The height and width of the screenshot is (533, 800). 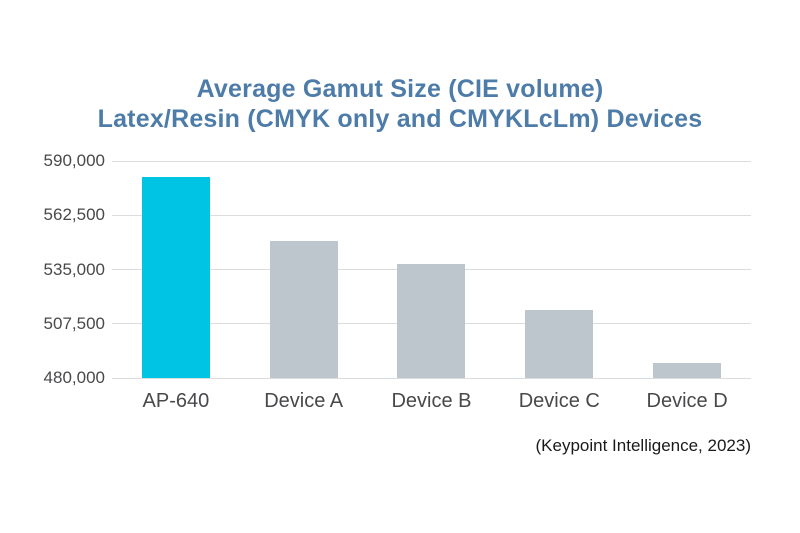 I want to click on bar-device-d, so click(x=687, y=370).